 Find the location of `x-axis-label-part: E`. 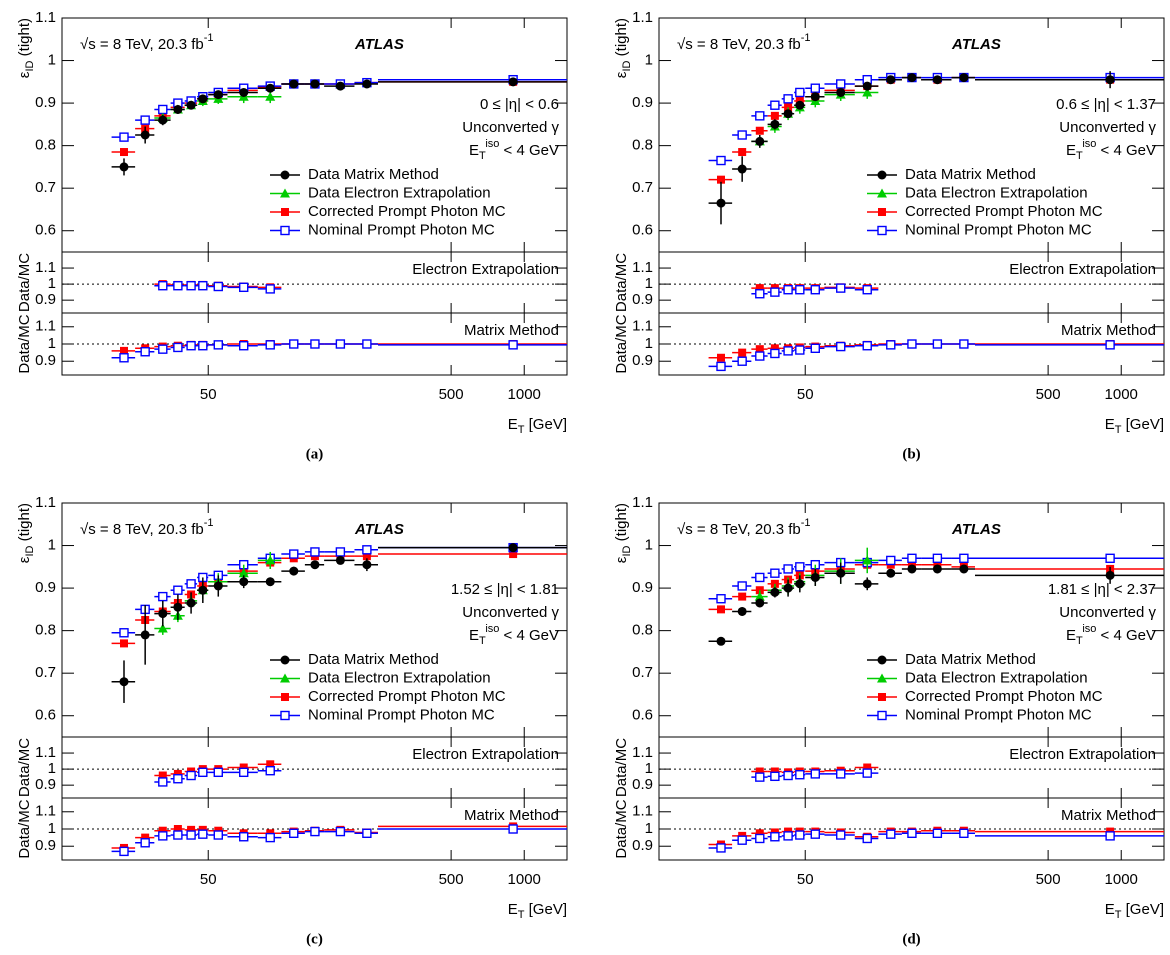

x-axis-label-part: E is located at coordinates (1110, 909).